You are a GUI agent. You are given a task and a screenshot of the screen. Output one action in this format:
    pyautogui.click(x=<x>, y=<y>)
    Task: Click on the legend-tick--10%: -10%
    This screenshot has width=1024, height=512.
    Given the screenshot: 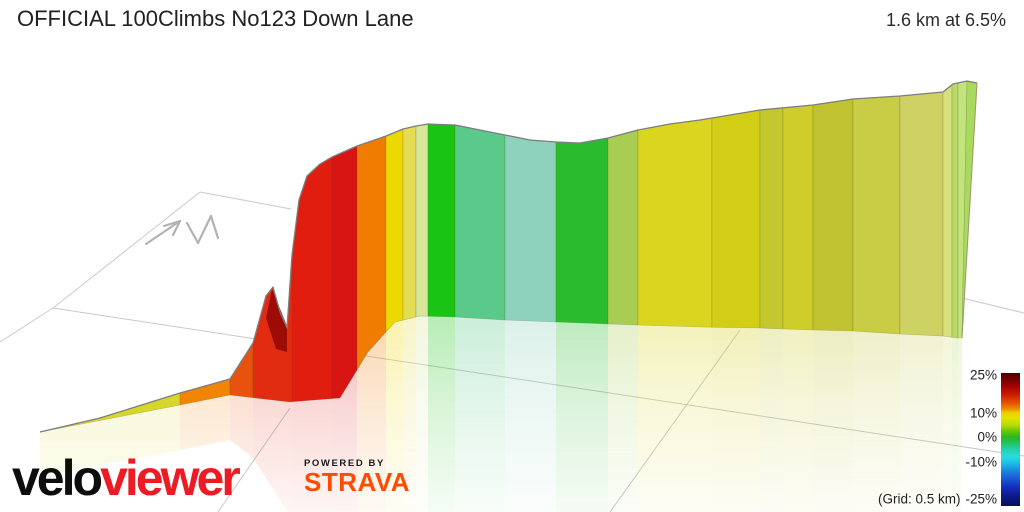 What is the action you would take?
    pyautogui.click(x=981, y=462)
    